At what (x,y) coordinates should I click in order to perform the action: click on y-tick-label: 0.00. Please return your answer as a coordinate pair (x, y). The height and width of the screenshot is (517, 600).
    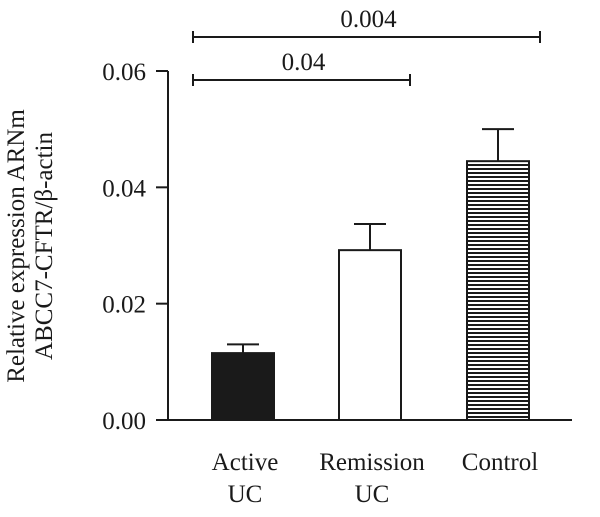
    Looking at the image, I should click on (124, 421).